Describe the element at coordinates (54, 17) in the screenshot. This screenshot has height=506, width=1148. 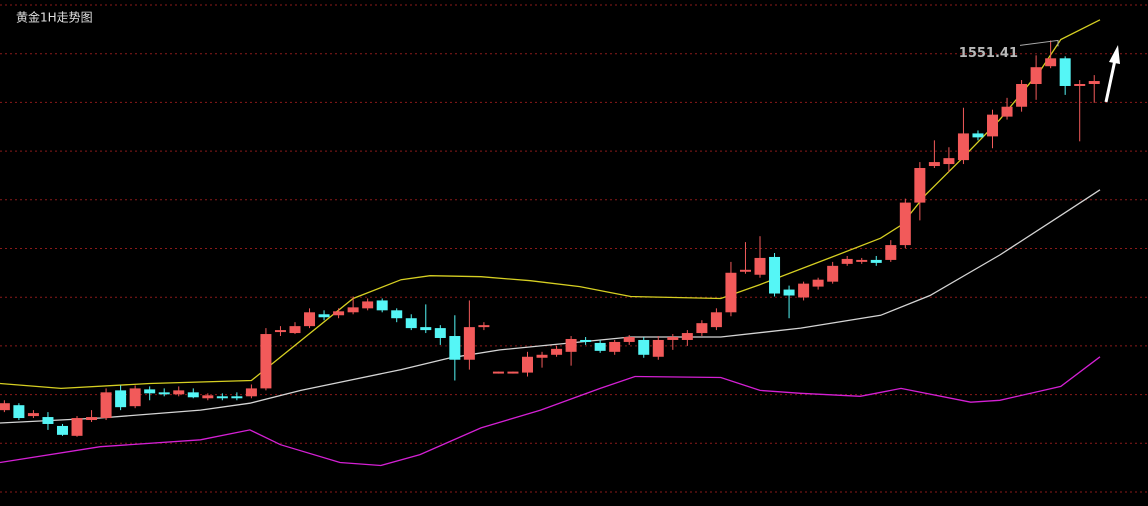
I see `chart-title: 黄金1H走势图` at that location.